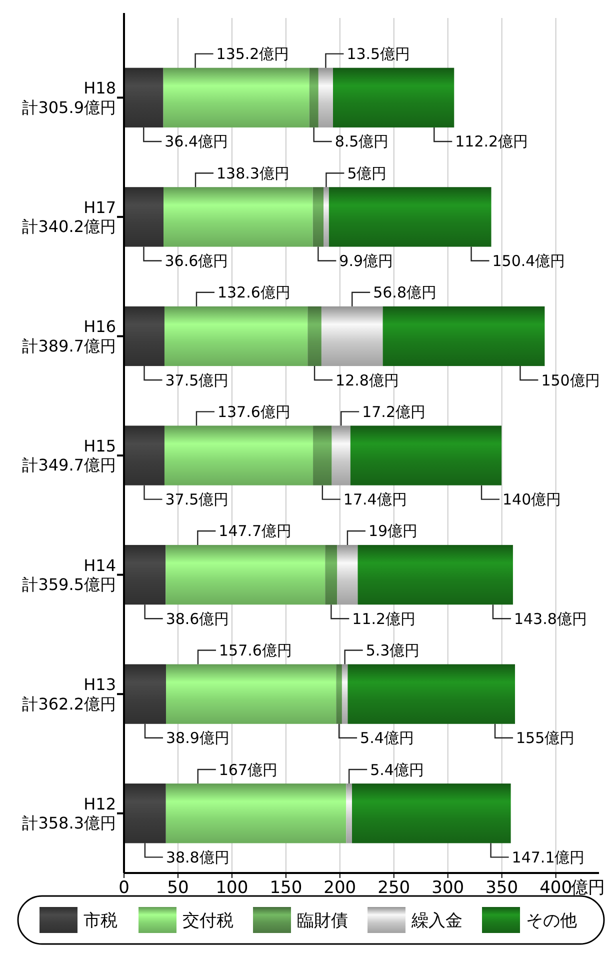 This screenshot has width=616, height=958. I want to click on y-tick-label: H13 計362.2億円, so click(69, 694).